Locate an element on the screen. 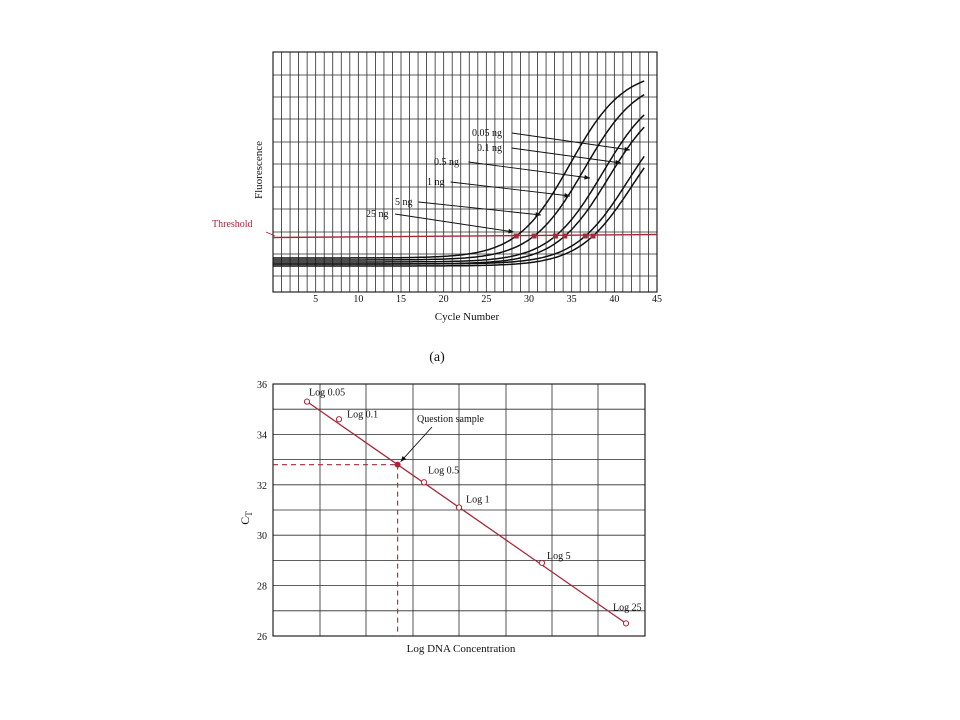 The image size is (960, 720). standard-point-label: Log 0.05 is located at coordinates (327, 393).